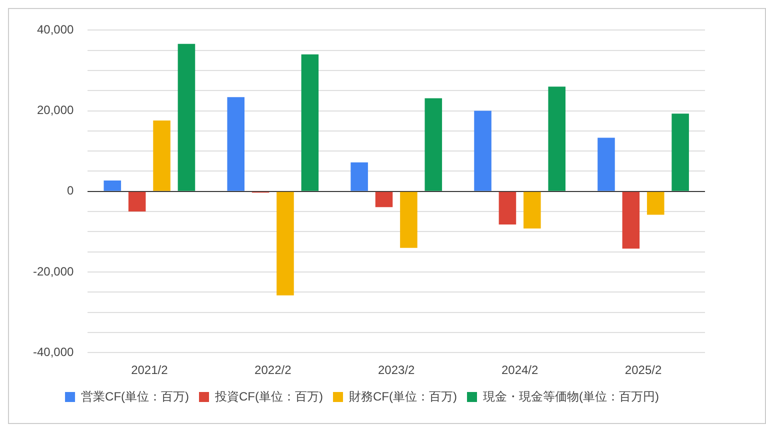  What do you see at coordinates (53, 351) in the screenshot?
I see `y-tick-label: -40,000` at bounding box center [53, 351].